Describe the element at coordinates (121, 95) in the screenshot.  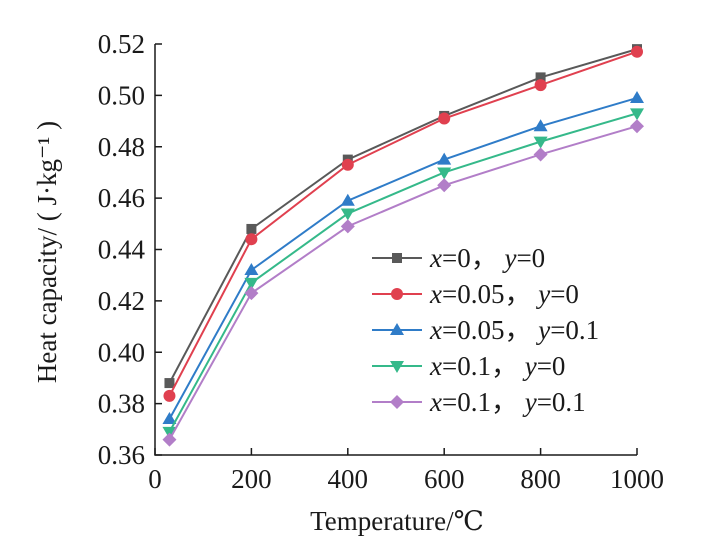
I see `y-tick-label: 0.50` at that location.